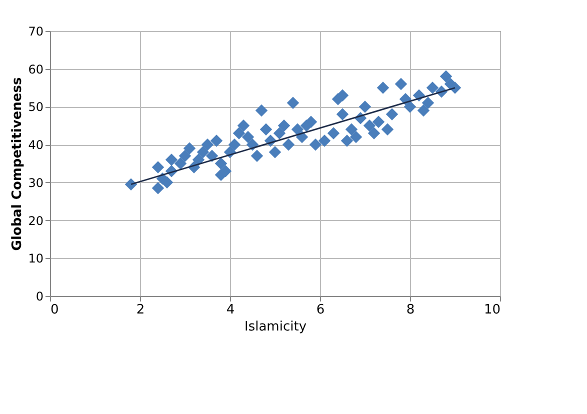 This screenshot has height=414, width=587. Describe the element at coordinates (36, 221) in the screenshot. I see `y-tick-label: 20` at that location.